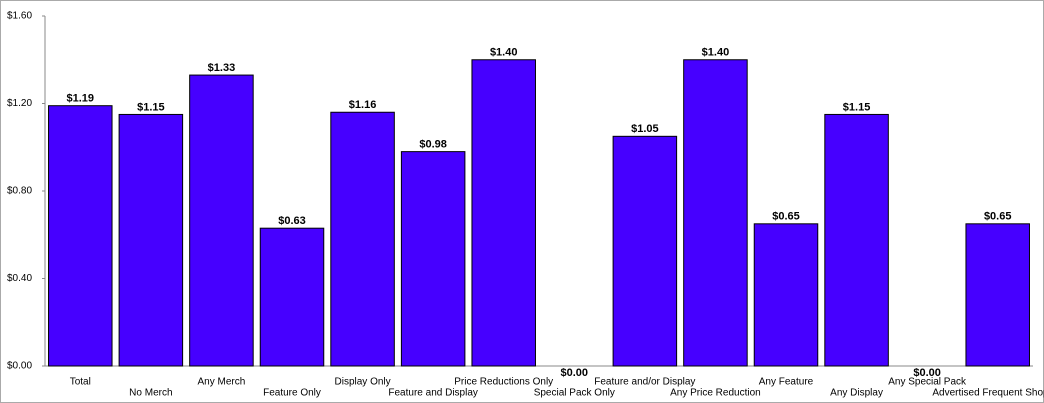  What do you see at coordinates (645, 129) in the screenshot?
I see `value-label: $1.05` at bounding box center [645, 129].